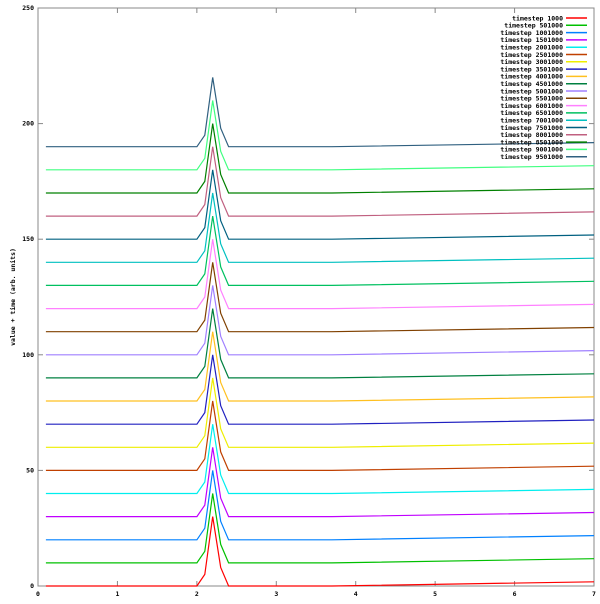  I want to click on legend-label: timestep 4501000, so click(531, 84).